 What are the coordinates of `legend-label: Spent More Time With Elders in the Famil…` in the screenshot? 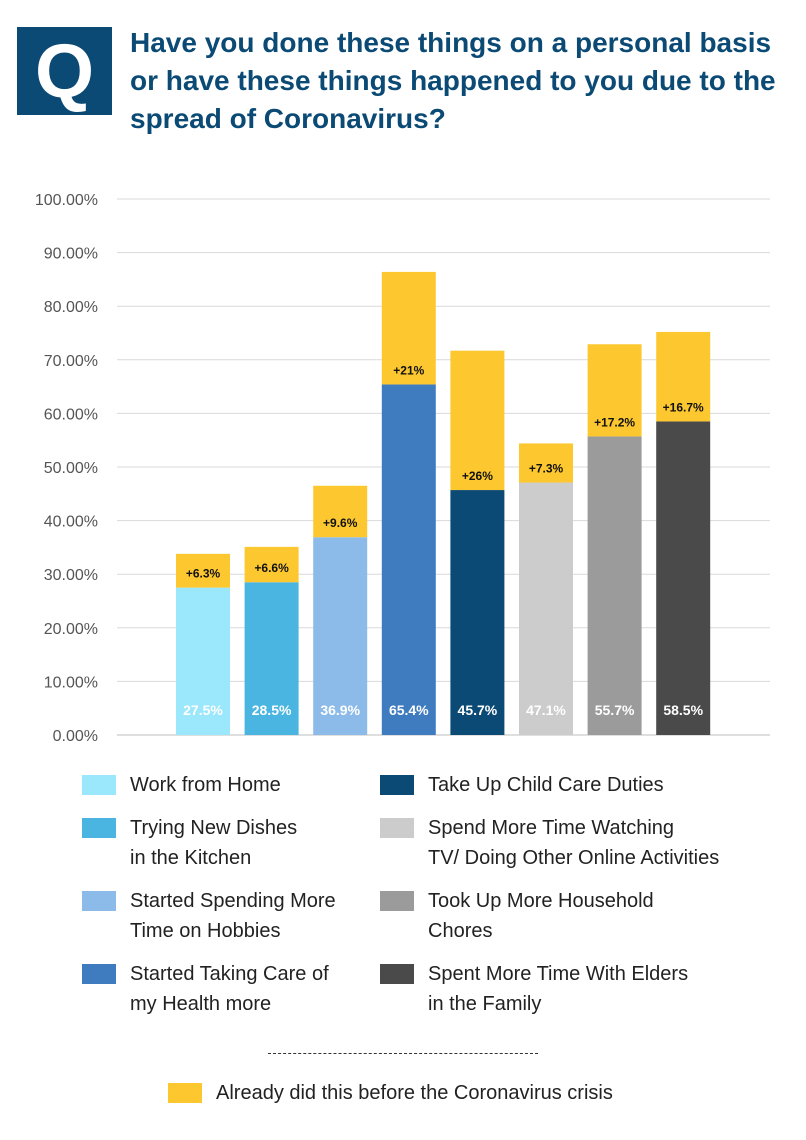 It's located at (558, 989).